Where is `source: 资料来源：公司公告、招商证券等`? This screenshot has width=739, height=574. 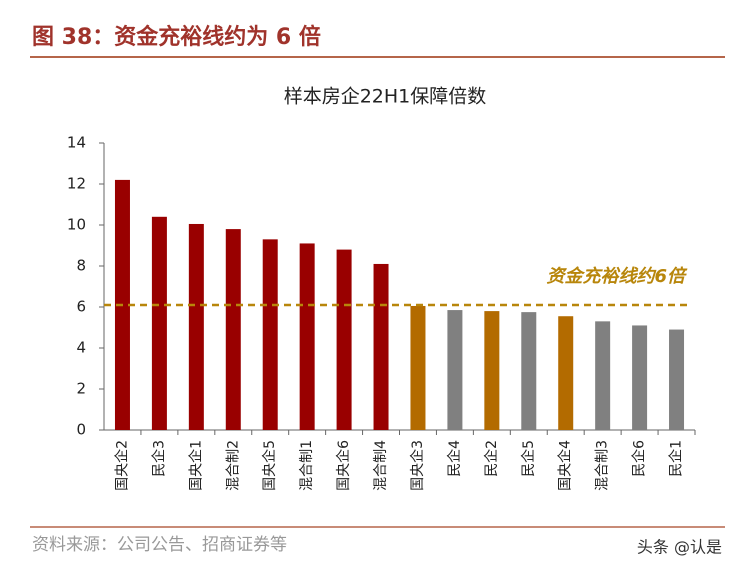
source: 资料来源：公司公告、招商证券等 is located at coordinates (159, 545).